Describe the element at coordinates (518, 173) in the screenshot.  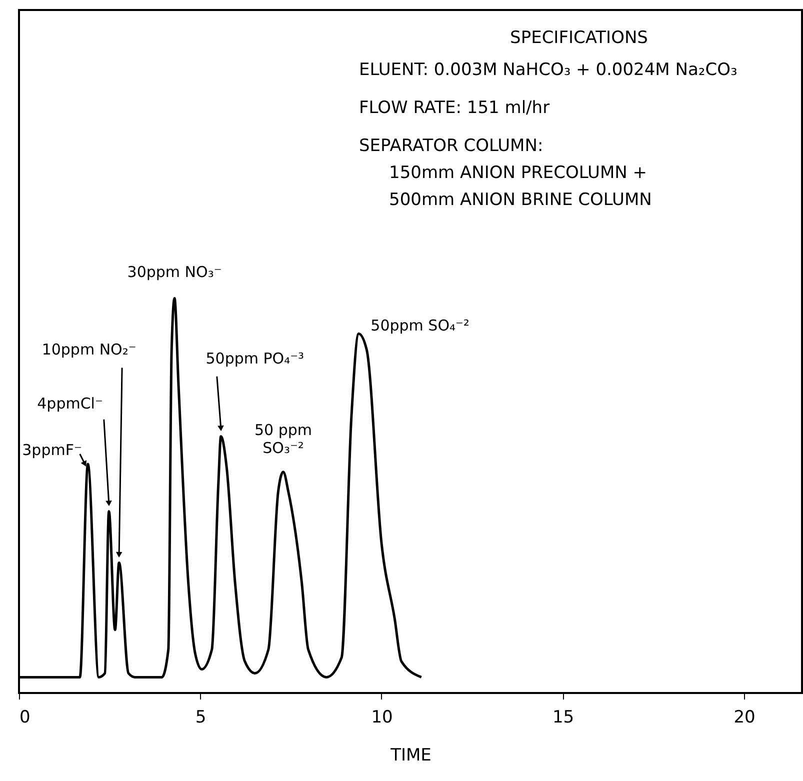
I see `text: 150mm ANION PRECOLUMN +` at that location.